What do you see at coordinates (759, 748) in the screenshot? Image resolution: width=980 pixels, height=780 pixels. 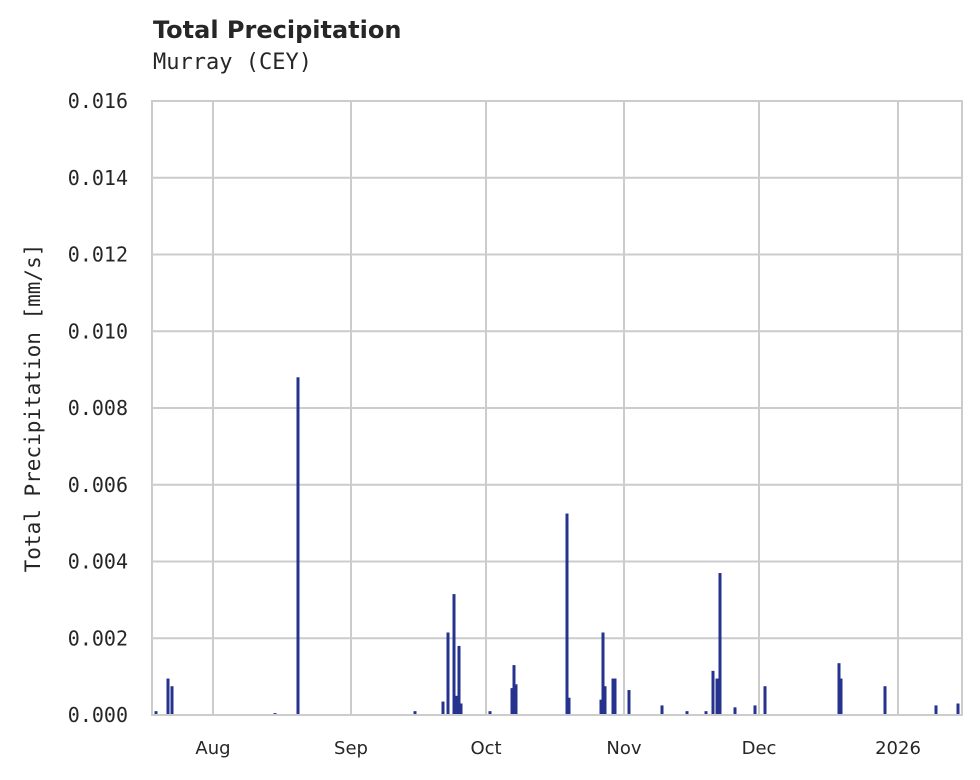 I see `x-tick-label: Dec` at bounding box center [759, 748].